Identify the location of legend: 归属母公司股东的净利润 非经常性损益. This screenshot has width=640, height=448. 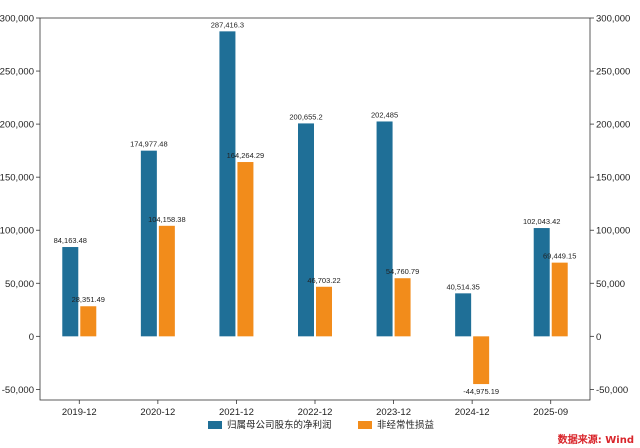
(321, 425).